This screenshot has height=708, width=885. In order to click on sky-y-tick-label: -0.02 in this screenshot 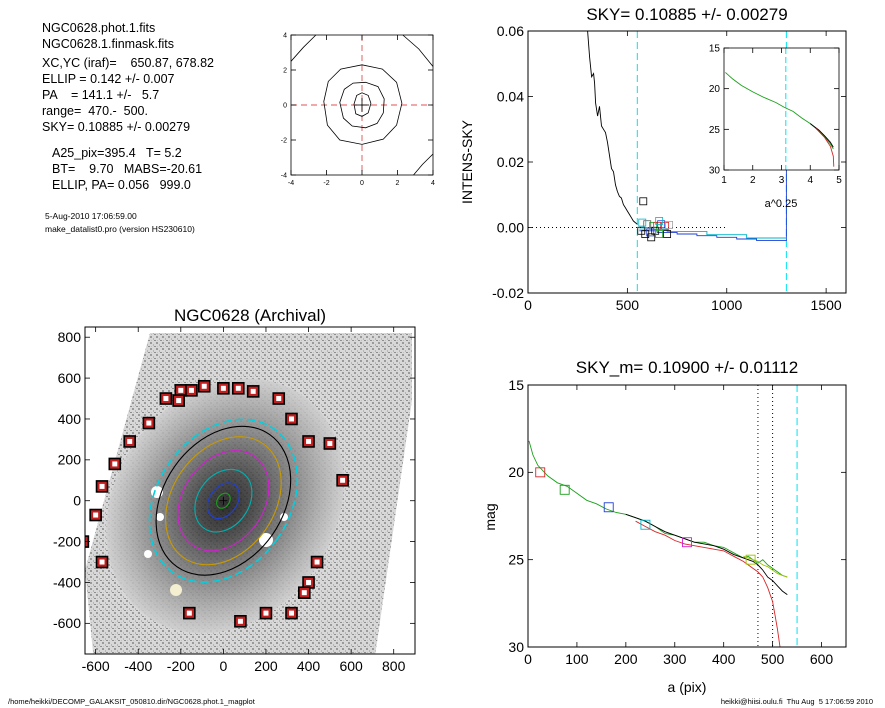, I will do `click(508, 293)`.